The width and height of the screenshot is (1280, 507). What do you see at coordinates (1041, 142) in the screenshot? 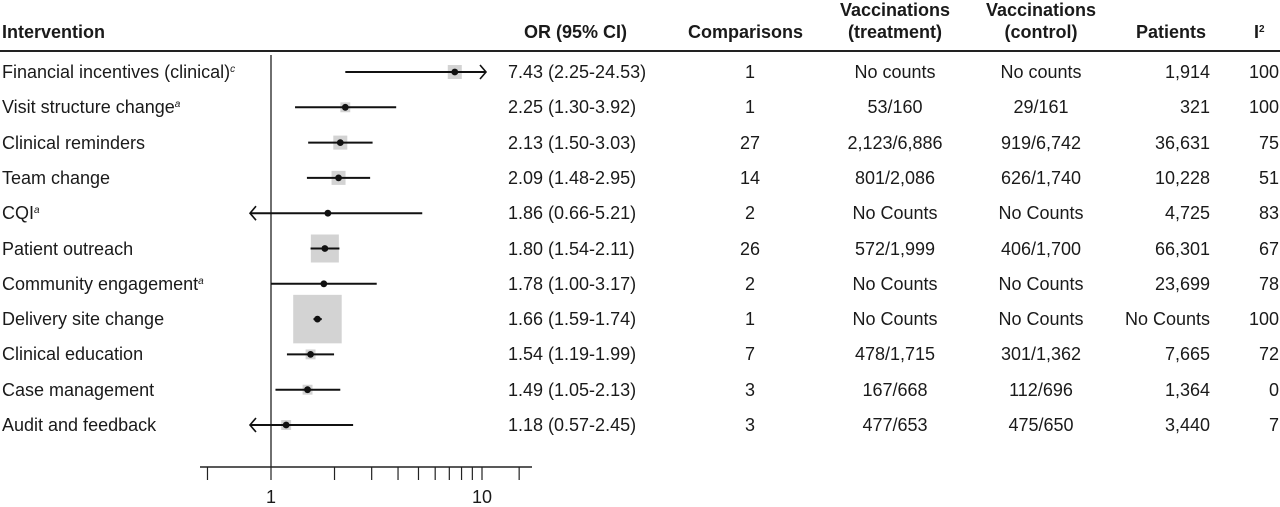
I see `row-vaccinations-control: 919/6,742` at bounding box center [1041, 142].